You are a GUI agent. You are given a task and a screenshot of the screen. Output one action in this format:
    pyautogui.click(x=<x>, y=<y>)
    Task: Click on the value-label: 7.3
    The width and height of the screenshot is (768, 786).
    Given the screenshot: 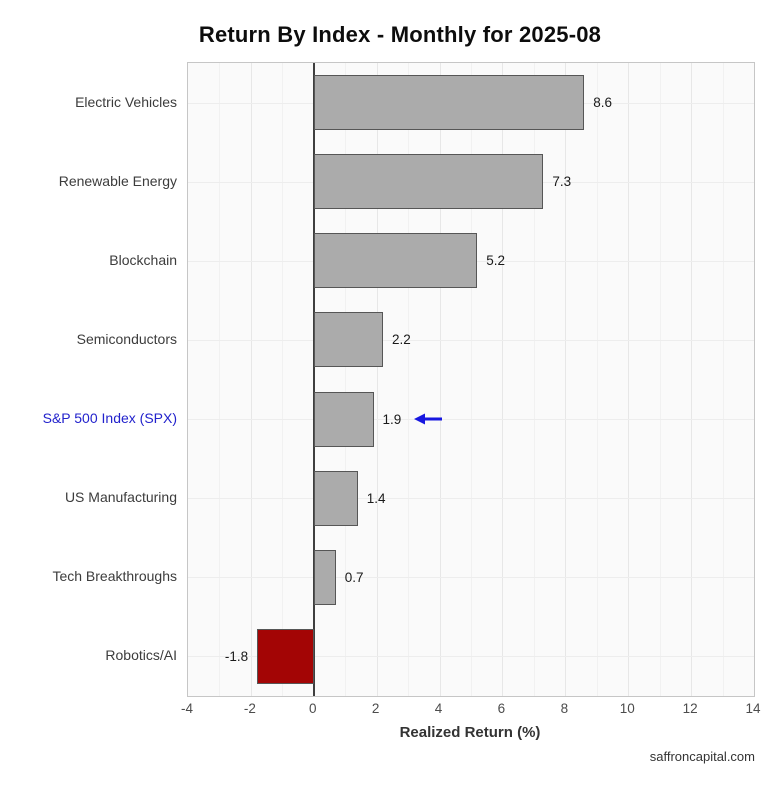 What is the action you would take?
    pyautogui.click(x=562, y=182)
    